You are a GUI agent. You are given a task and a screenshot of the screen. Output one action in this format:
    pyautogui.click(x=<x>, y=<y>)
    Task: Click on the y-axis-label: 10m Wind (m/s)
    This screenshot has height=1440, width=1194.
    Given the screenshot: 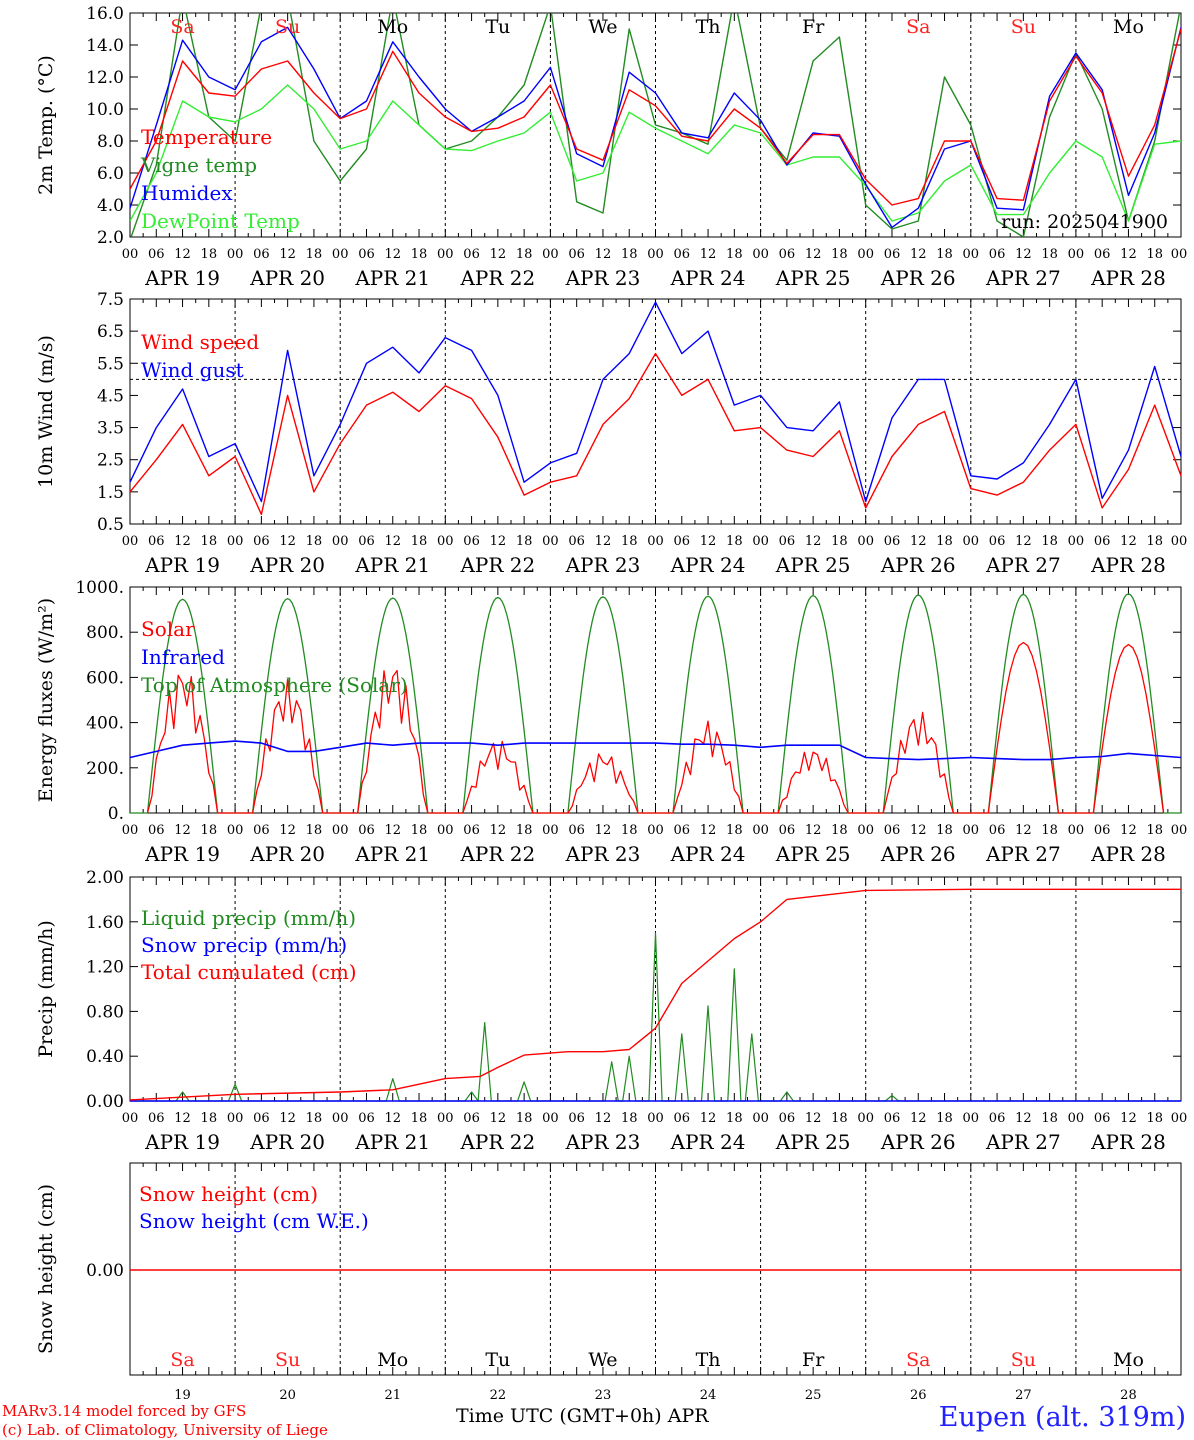 What is the action you would take?
    pyautogui.click(x=46, y=411)
    